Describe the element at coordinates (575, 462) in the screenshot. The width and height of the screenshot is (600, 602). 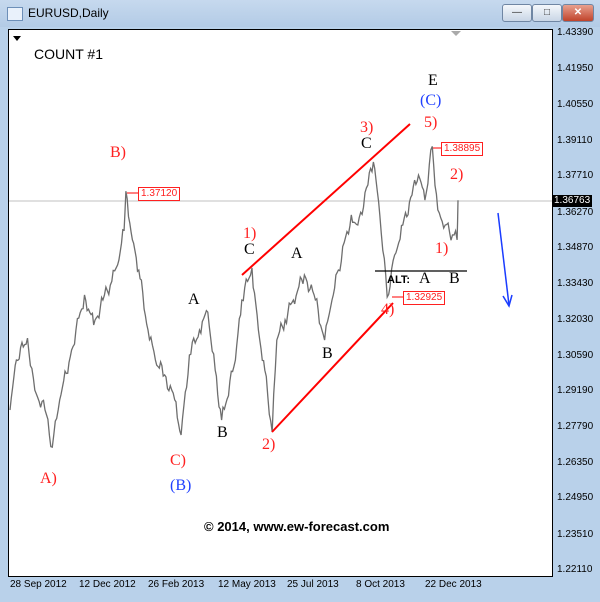
I see `y-tick-label: 1.26350` at that location.